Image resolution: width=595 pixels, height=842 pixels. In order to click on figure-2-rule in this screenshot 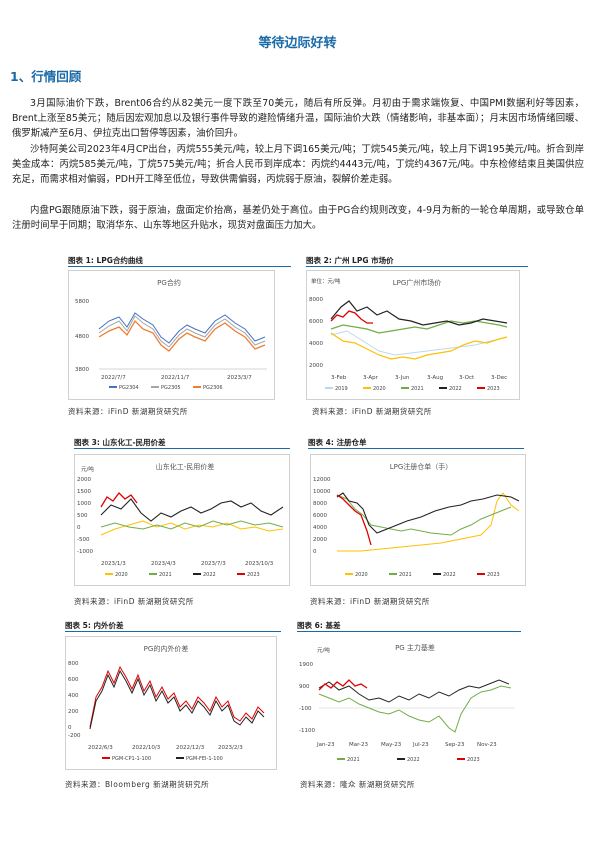, I will do `click(417, 267)`.